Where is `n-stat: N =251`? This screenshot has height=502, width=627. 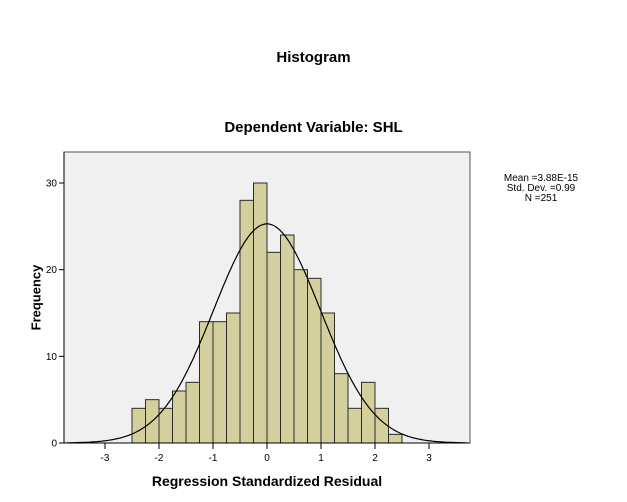
n-stat: N =251 is located at coordinates (541, 198).